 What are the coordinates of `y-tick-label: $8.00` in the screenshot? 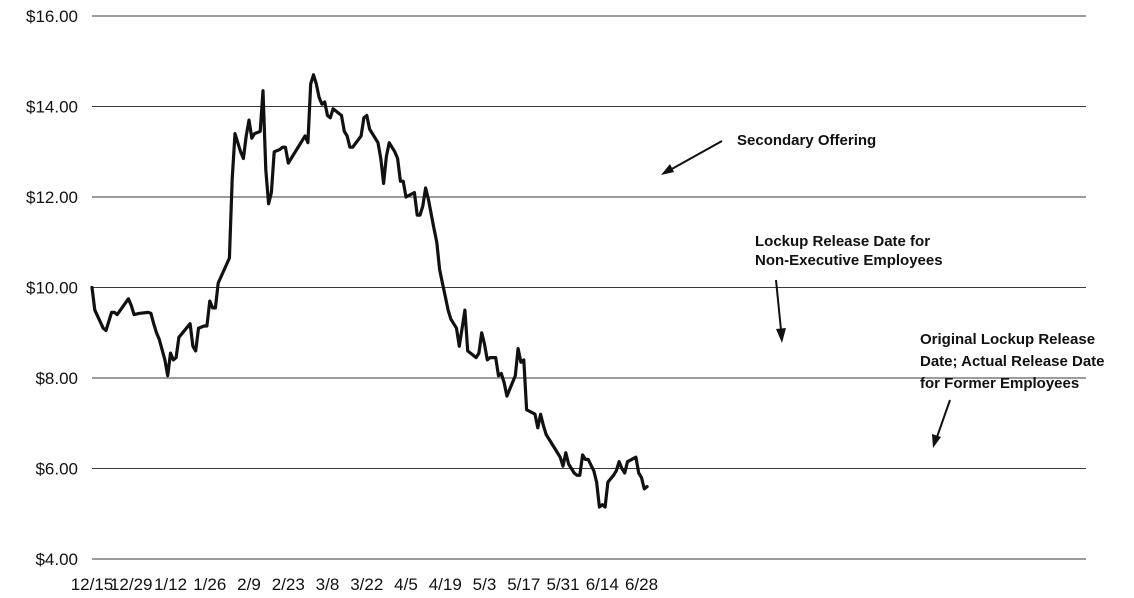 It's located at (56, 378).